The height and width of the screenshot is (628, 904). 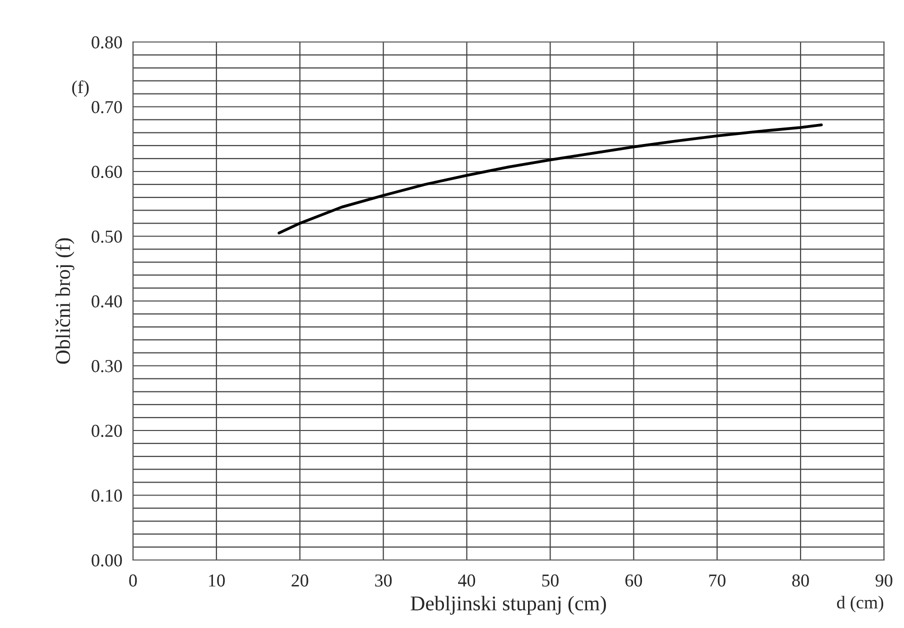 I want to click on x-tick-label: 10, so click(x=217, y=580).